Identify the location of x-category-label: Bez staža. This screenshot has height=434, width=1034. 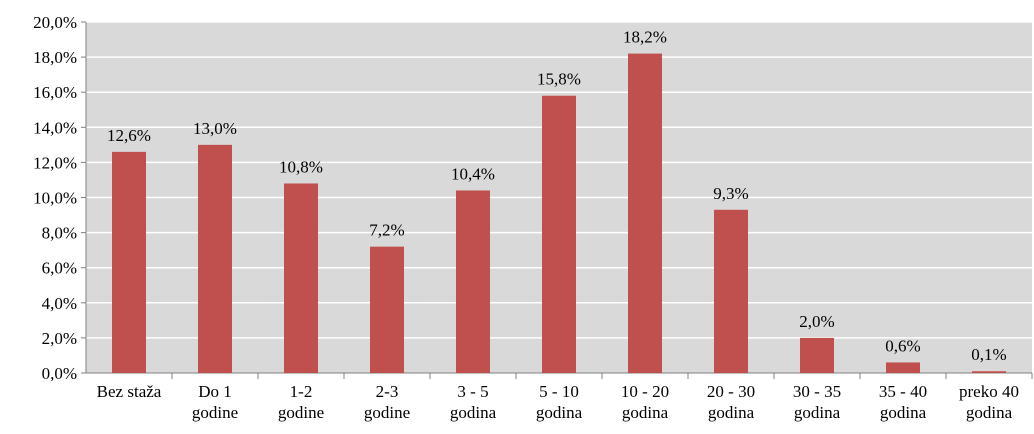
(129, 391).